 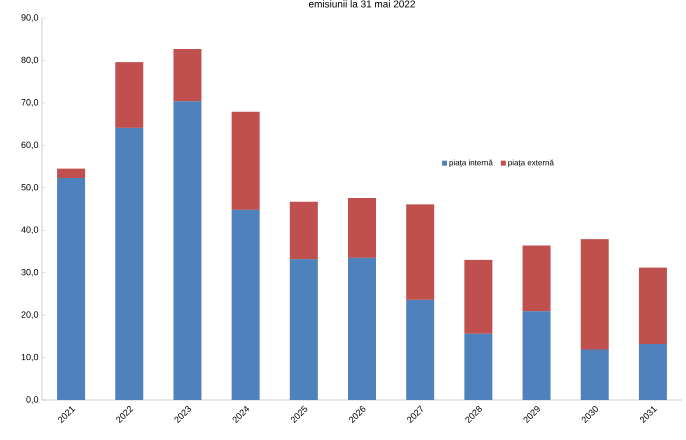 What do you see at coordinates (29, 18) in the screenshot?
I see `y-tick-label: 90,0` at bounding box center [29, 18].